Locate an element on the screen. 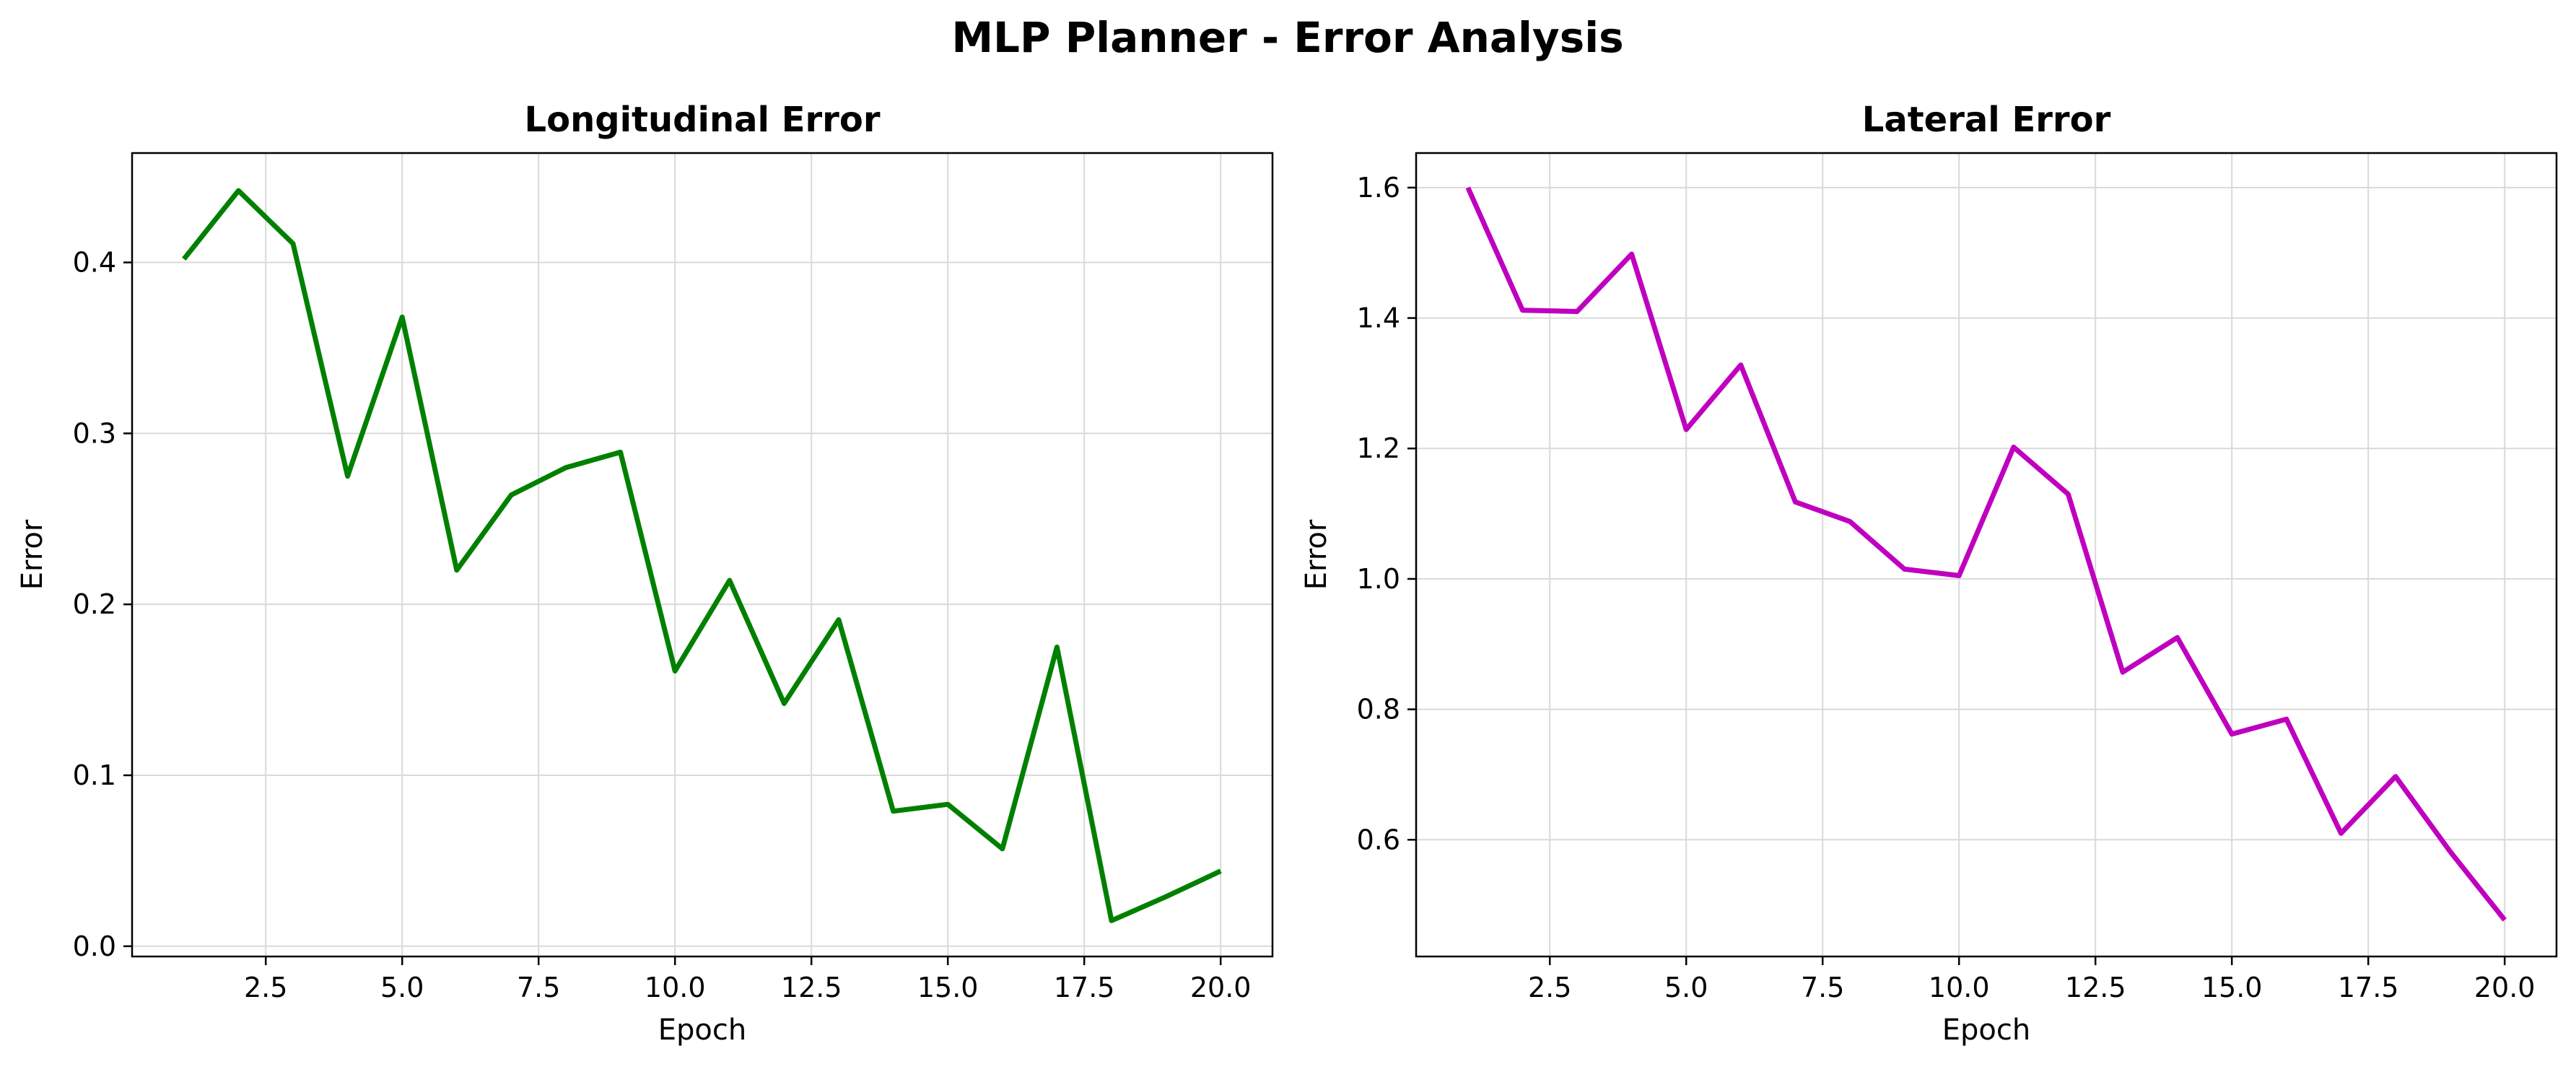 The width and height of the screenshot is (2576, 1072). chart-title: Lateral Error is located at coordinates (1986, 120).